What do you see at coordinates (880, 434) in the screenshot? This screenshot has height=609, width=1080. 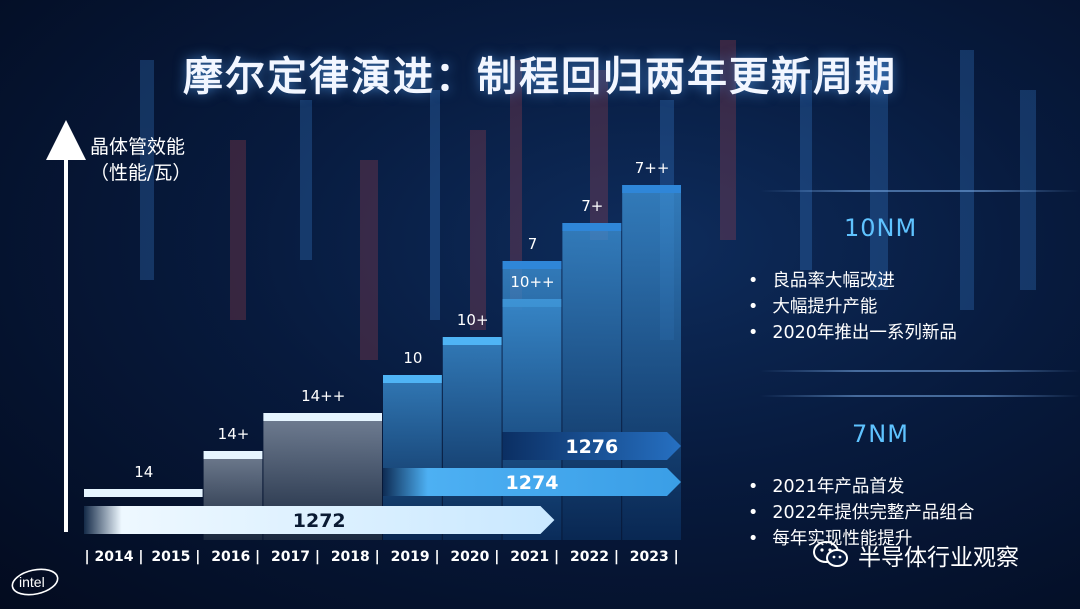 I see `section-7nm-heading: 7NM` at bounding box center [880, 434].